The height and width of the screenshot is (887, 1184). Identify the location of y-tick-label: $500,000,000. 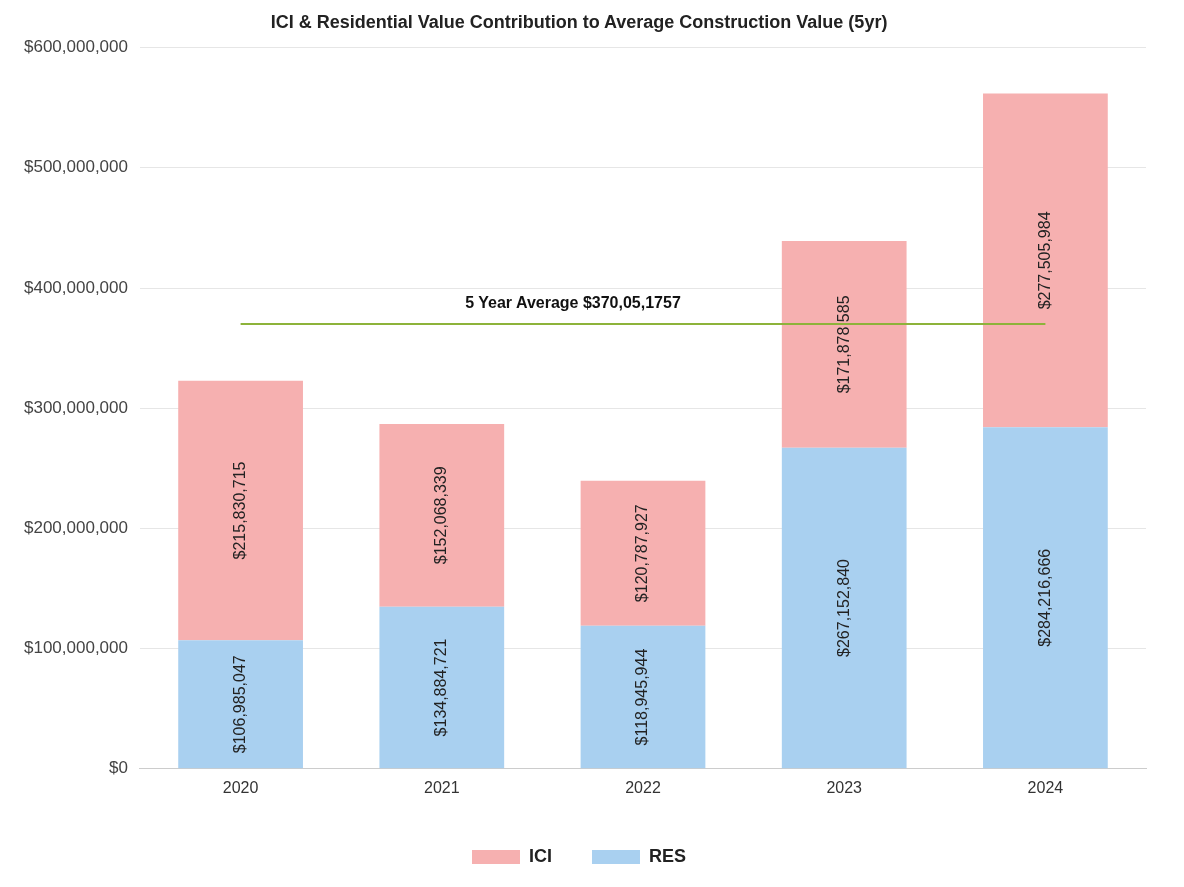
(75, 167).